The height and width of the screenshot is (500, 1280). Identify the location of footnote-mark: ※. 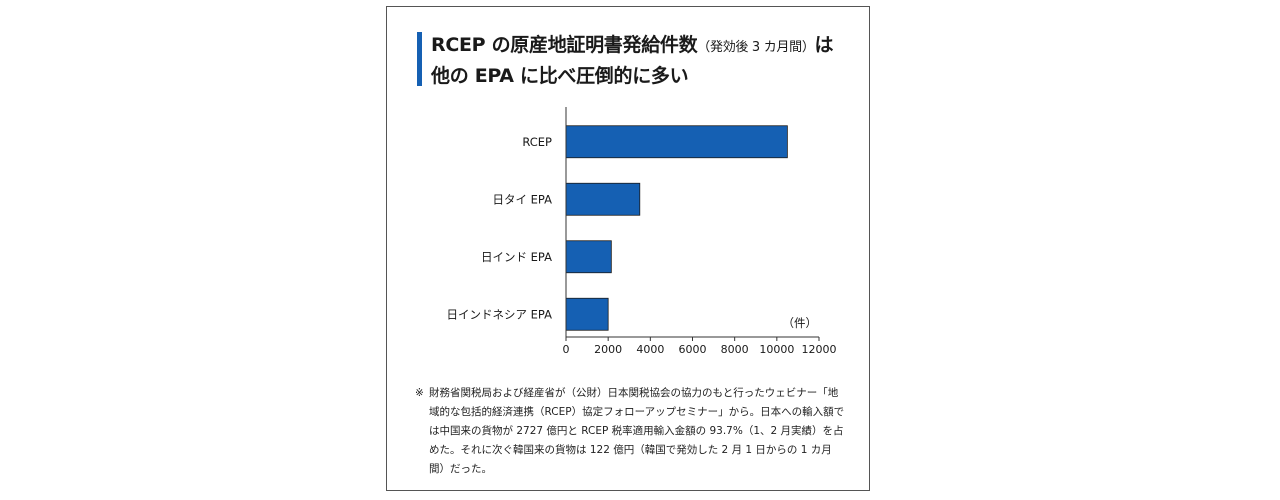
(419, 393).